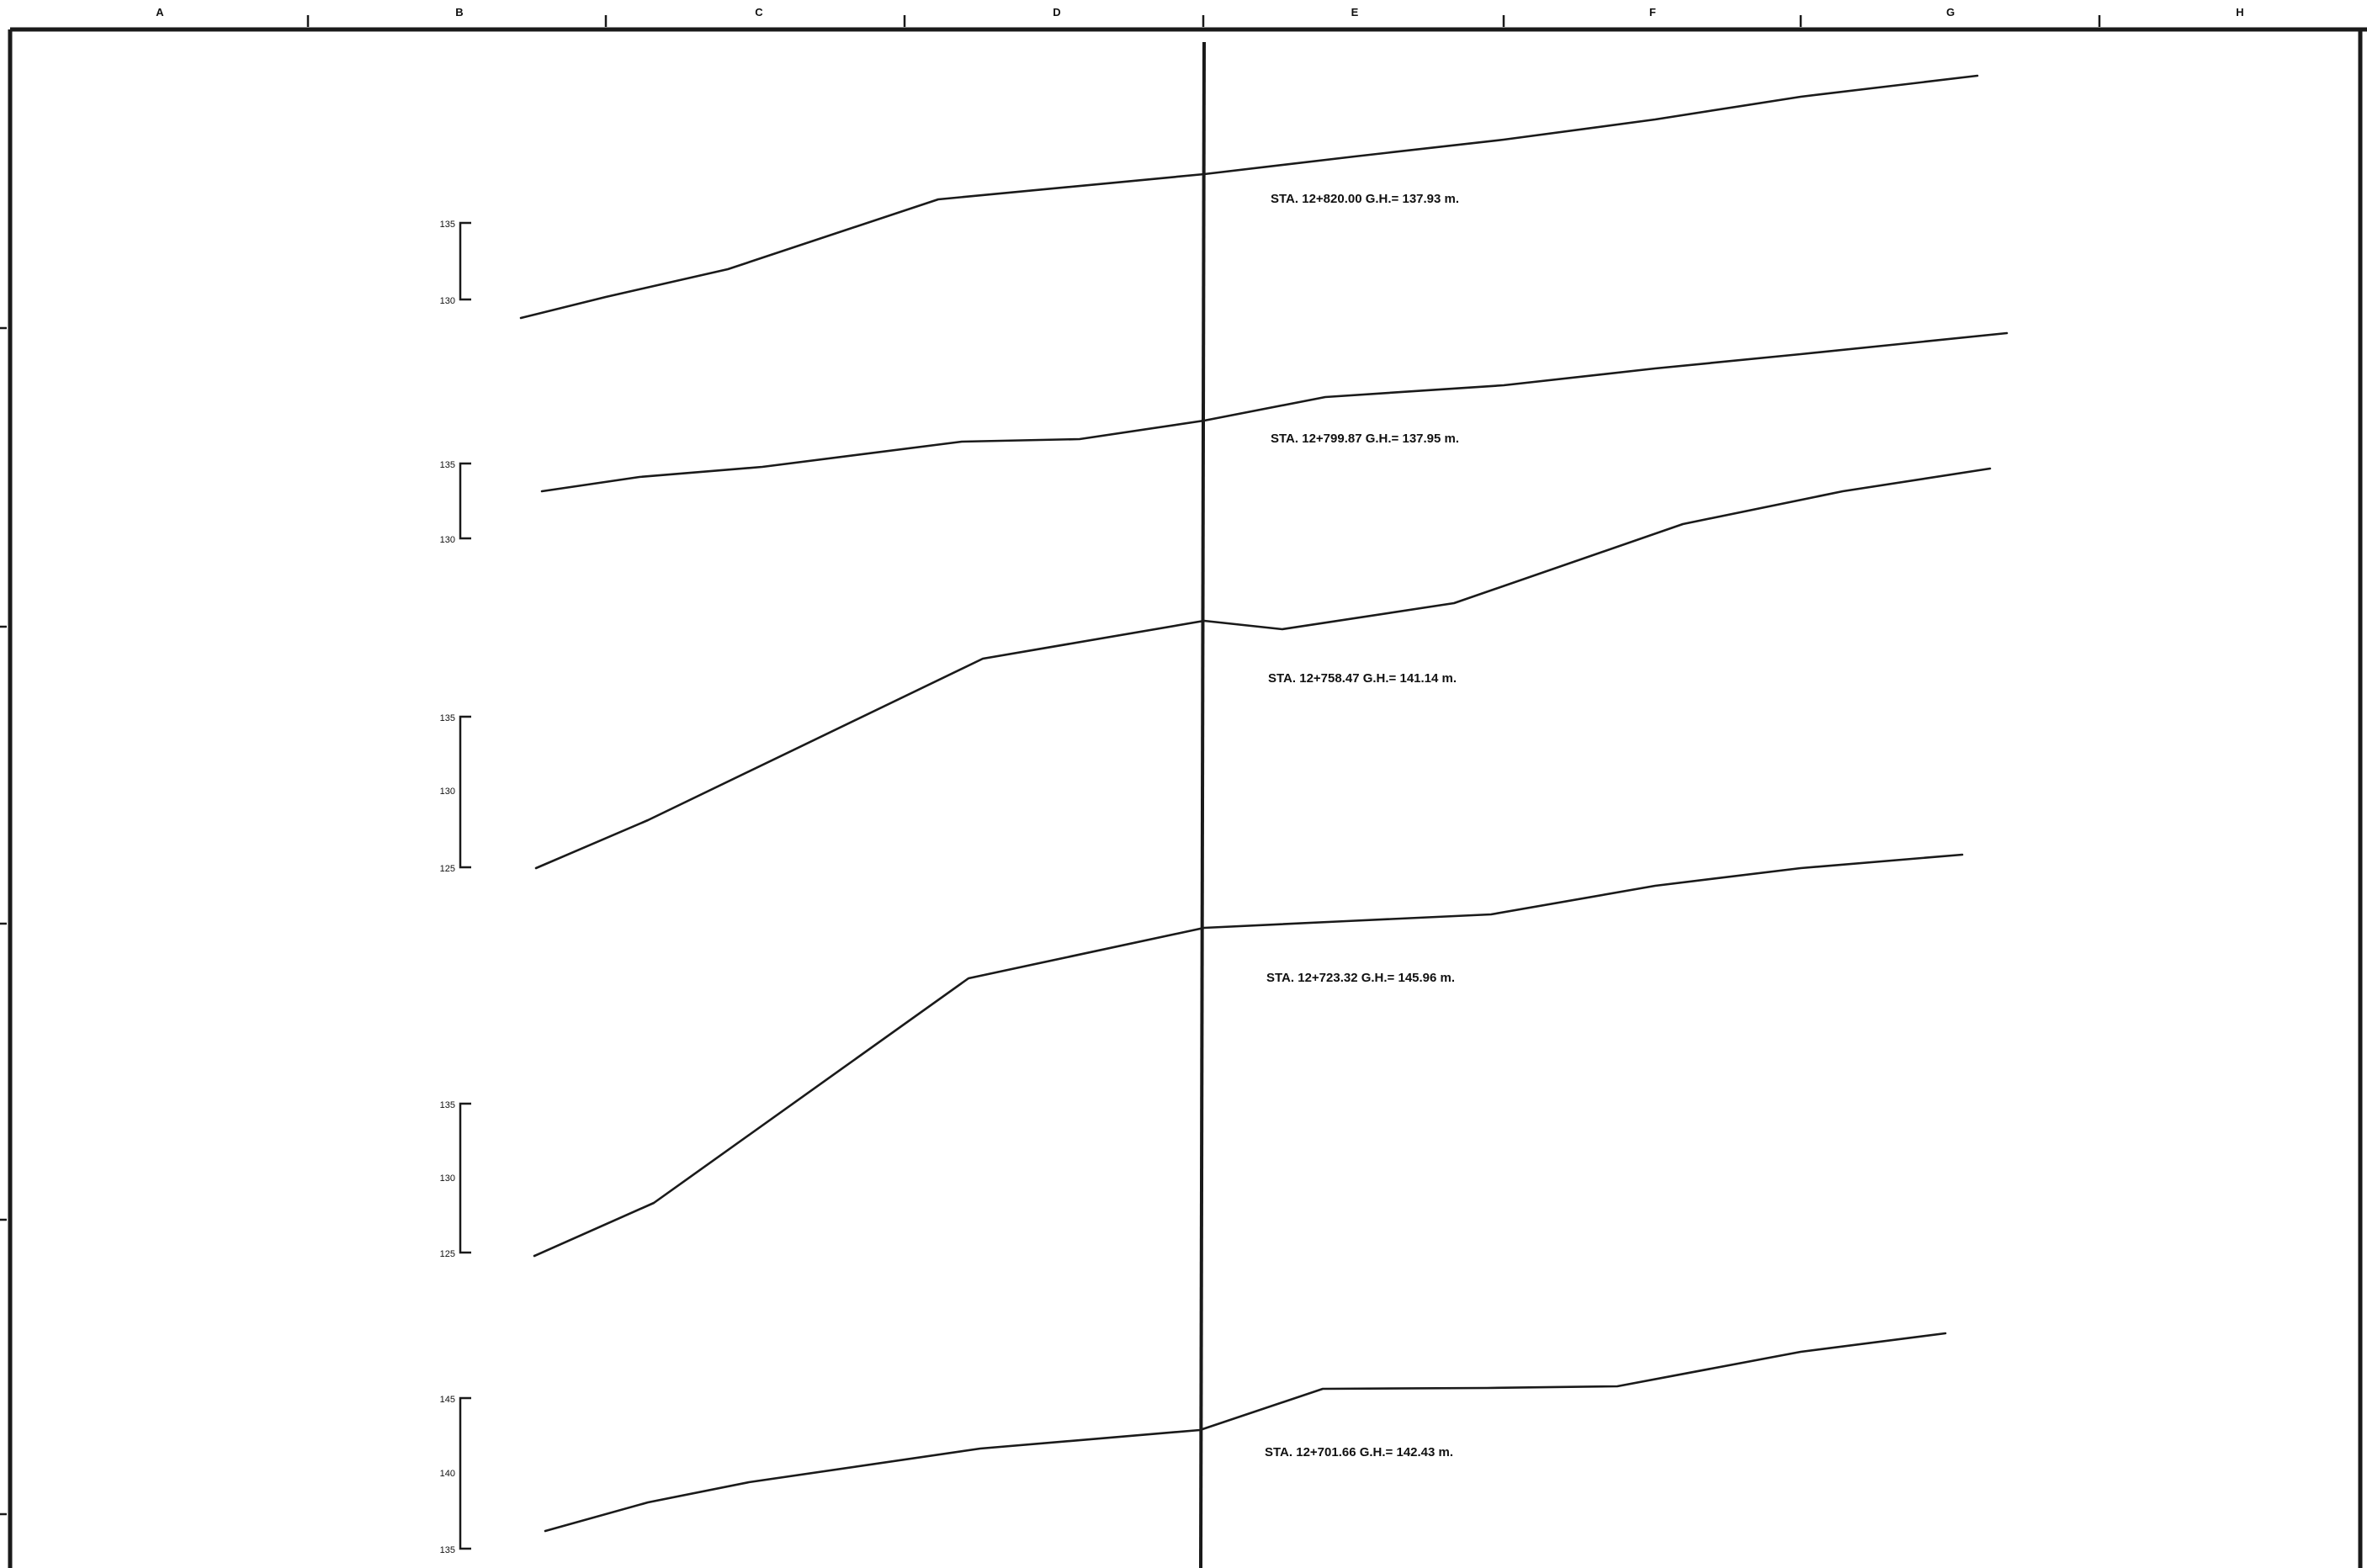  What do you see at coordinates (1365, 199) in the screenshot?
I see `station-label: STA. 12+820.00 G.H.= 137.93 m.` at bounding box center [1365, 199].